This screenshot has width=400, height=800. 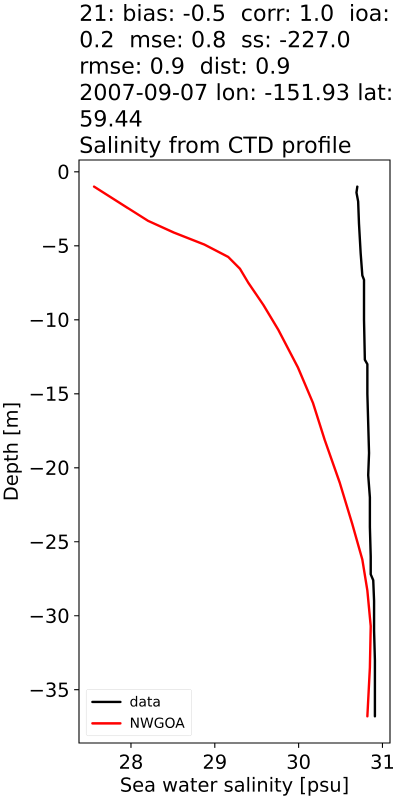 I want to click on y-axis-title: Depth [m], so click(x=12, y=452).